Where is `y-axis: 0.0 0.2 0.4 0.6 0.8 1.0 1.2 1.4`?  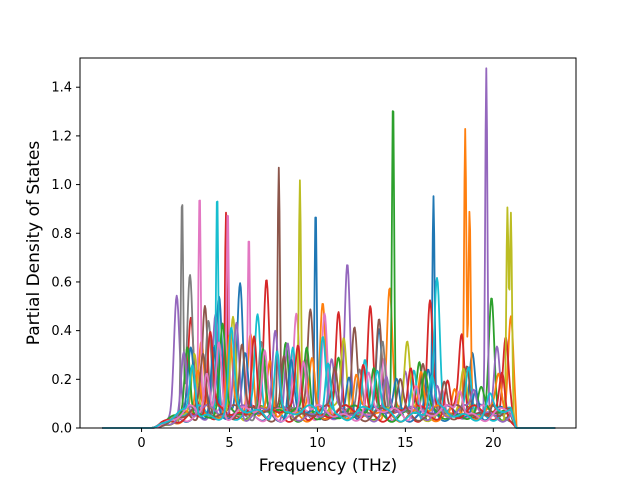 y-axis: 0.0 0.2 0.4 0.6 0.8 1.0 1.2 1.4 is located at coordinates (65, 259).